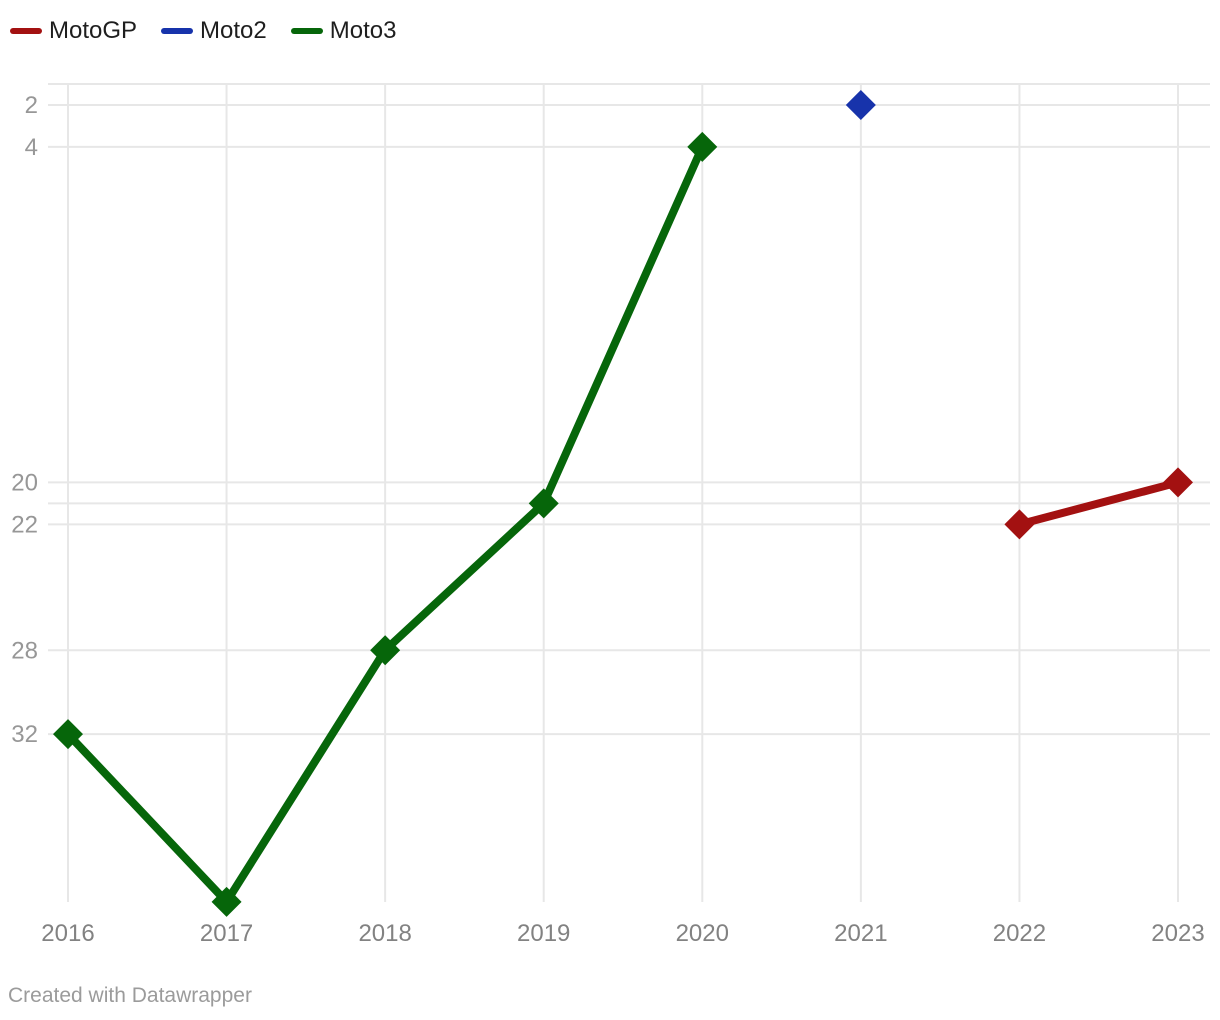 The width and height of the screenshot is (1220, 1020). I want to click on x-tick-label-2020: 2020, so click(702, 933).